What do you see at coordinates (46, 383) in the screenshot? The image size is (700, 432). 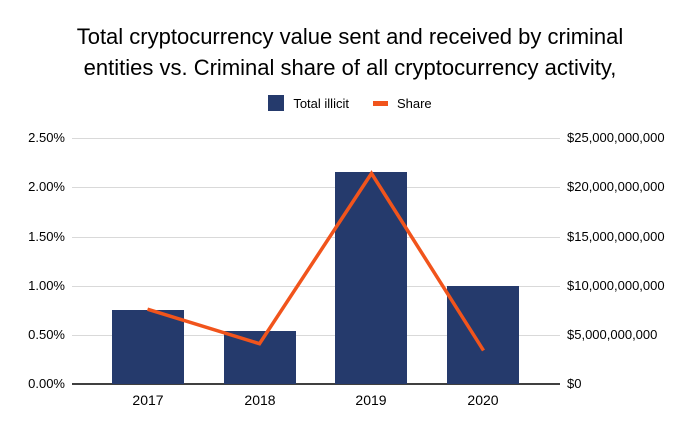 I see `left-axis-tick: 0.00%` at bounding box center [46, 383].